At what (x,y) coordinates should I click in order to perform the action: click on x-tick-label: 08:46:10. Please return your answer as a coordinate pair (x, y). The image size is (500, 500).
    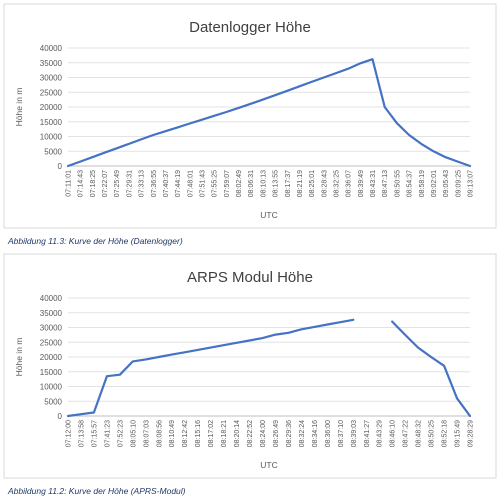
    Looking at the image, I should click on (393, 433).